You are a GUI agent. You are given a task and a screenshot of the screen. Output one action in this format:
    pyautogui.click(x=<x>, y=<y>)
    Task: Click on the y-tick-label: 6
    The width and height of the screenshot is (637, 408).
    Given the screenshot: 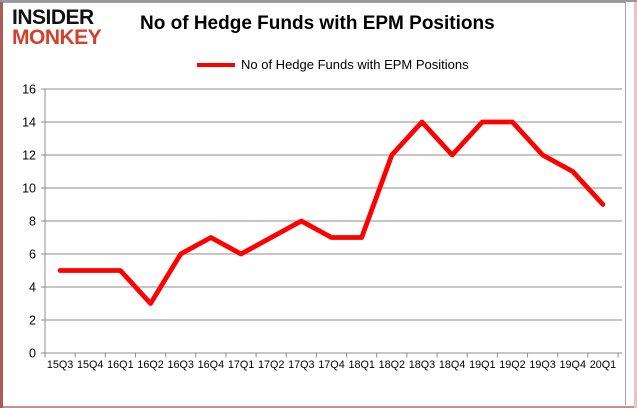 What is the action you would take?
    pyautogui.click(x=32, y=255)
    